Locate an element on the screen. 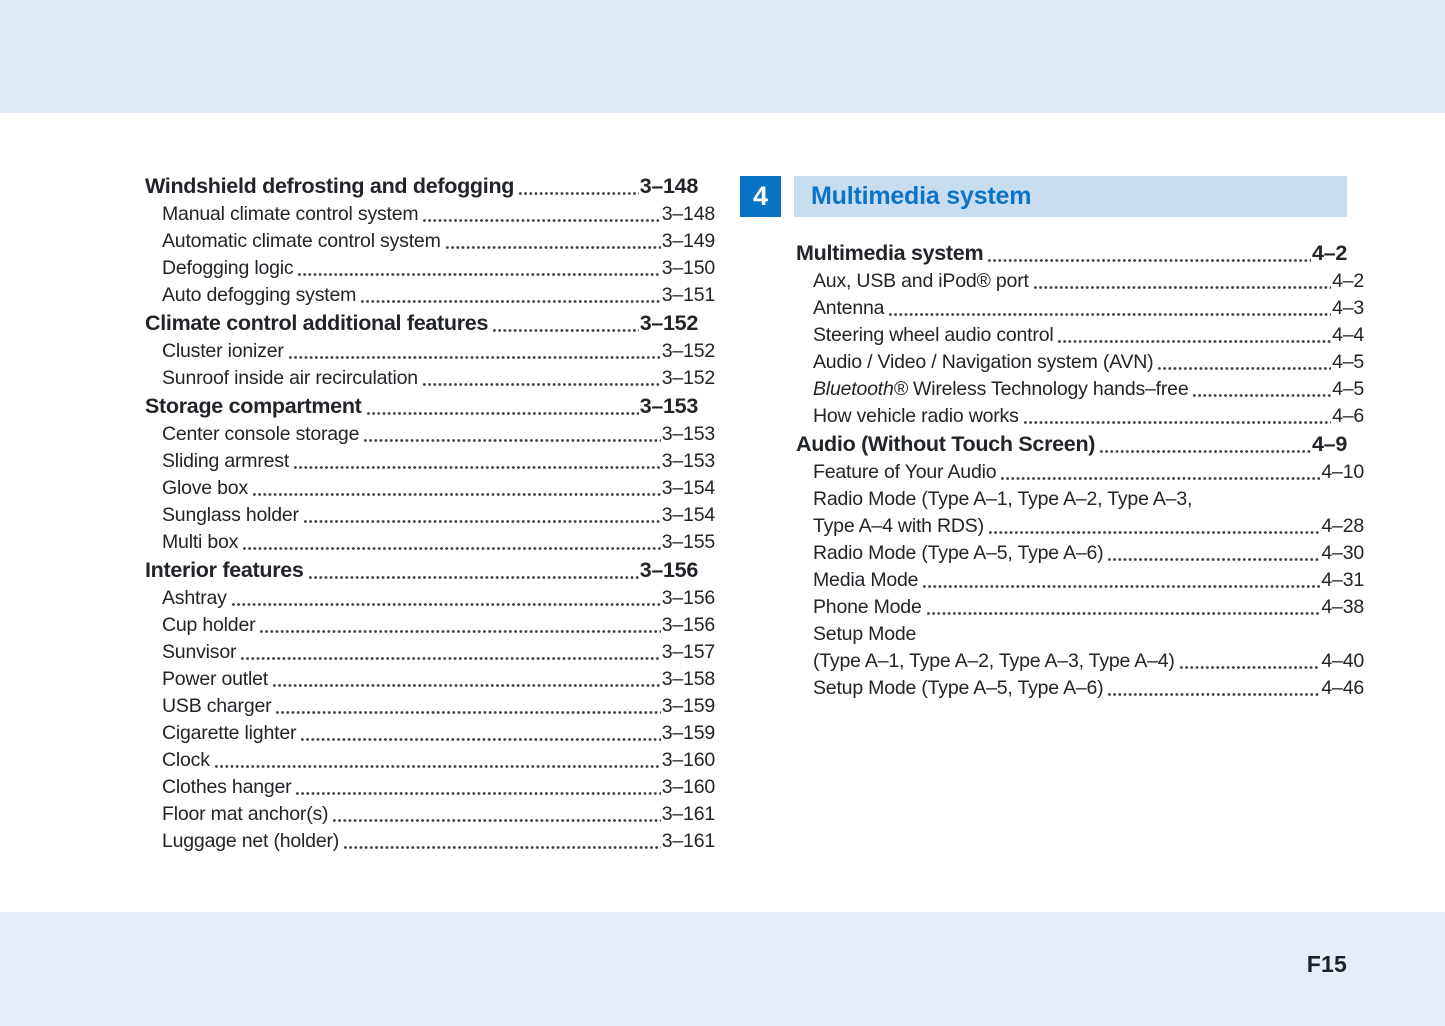 Image resolution: width=1445 pixels, height=1026 pixels. chapter-title-banner: Multimedia system is located at coordinates (1070, 196).